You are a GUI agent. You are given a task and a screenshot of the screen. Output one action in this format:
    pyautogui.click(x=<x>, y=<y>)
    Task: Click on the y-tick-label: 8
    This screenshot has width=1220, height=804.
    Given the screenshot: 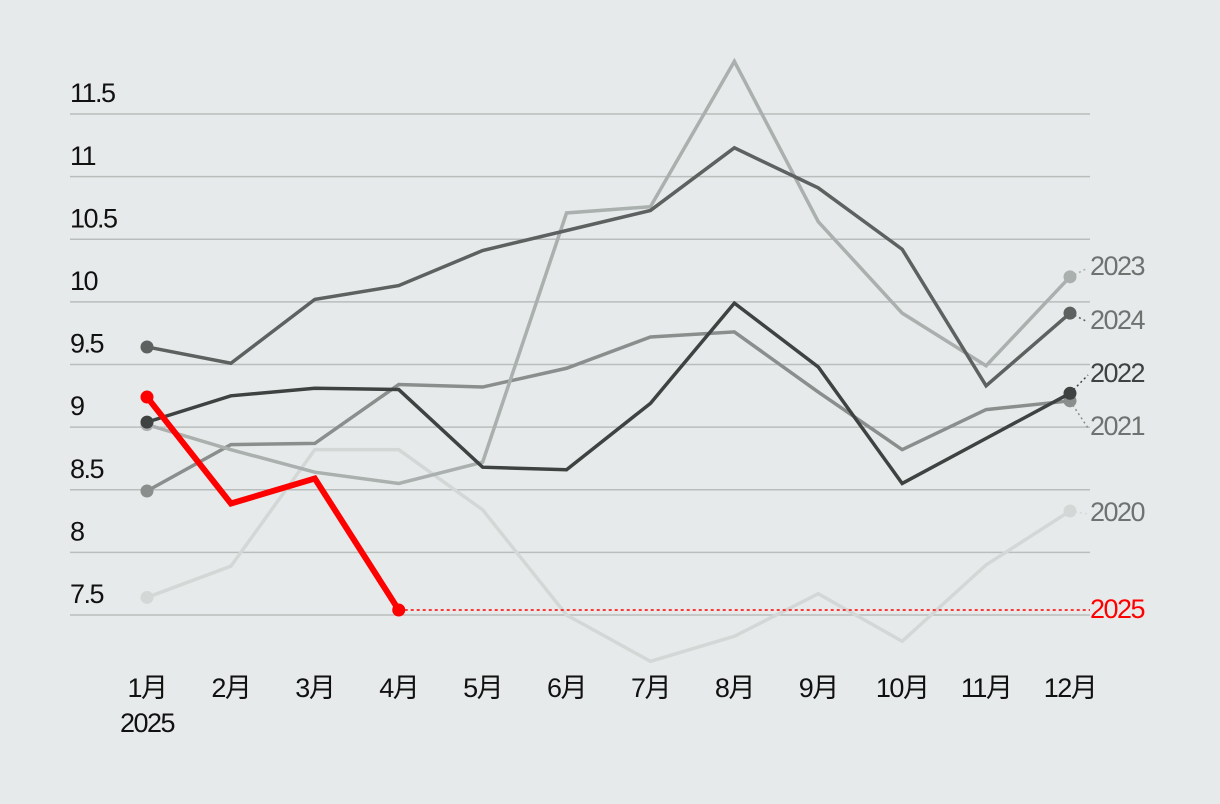 What is the action you would take?
    pyautogui.click(x=77, y=531)
    